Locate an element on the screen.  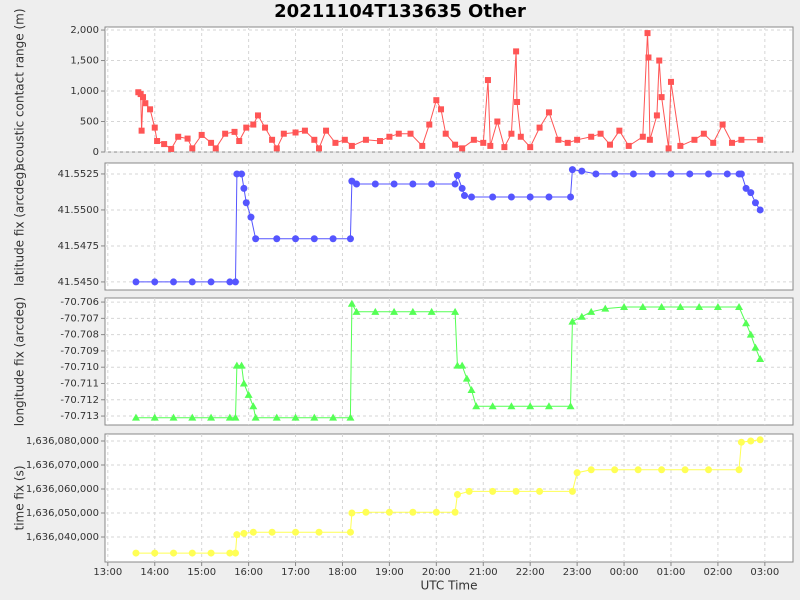
y-tick-label: 1,500 is located at coordinates (84, 61).